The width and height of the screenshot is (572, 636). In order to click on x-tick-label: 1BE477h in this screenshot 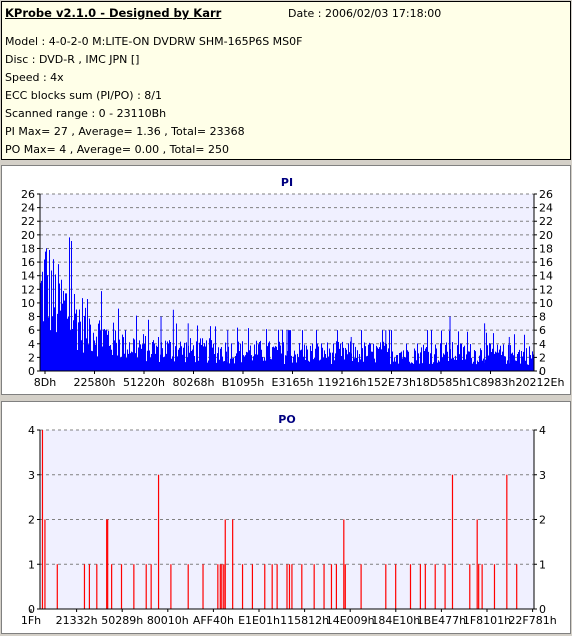, I will do `click(441, 620)`.